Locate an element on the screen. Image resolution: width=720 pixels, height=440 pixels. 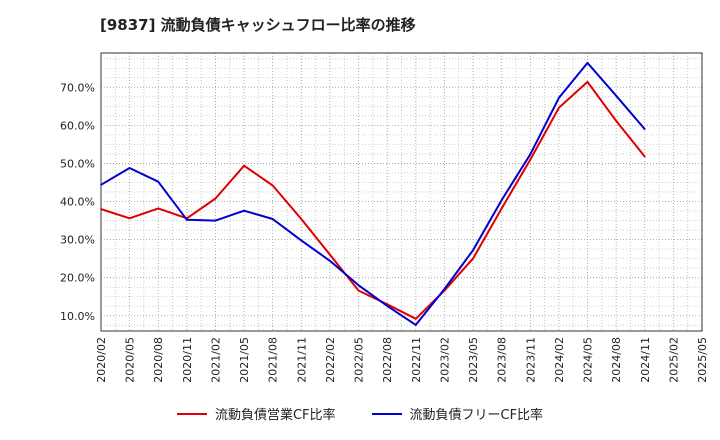
legend-label-free-cf: 流動負債フリーCF比率 is located at coordinates (476, 415).